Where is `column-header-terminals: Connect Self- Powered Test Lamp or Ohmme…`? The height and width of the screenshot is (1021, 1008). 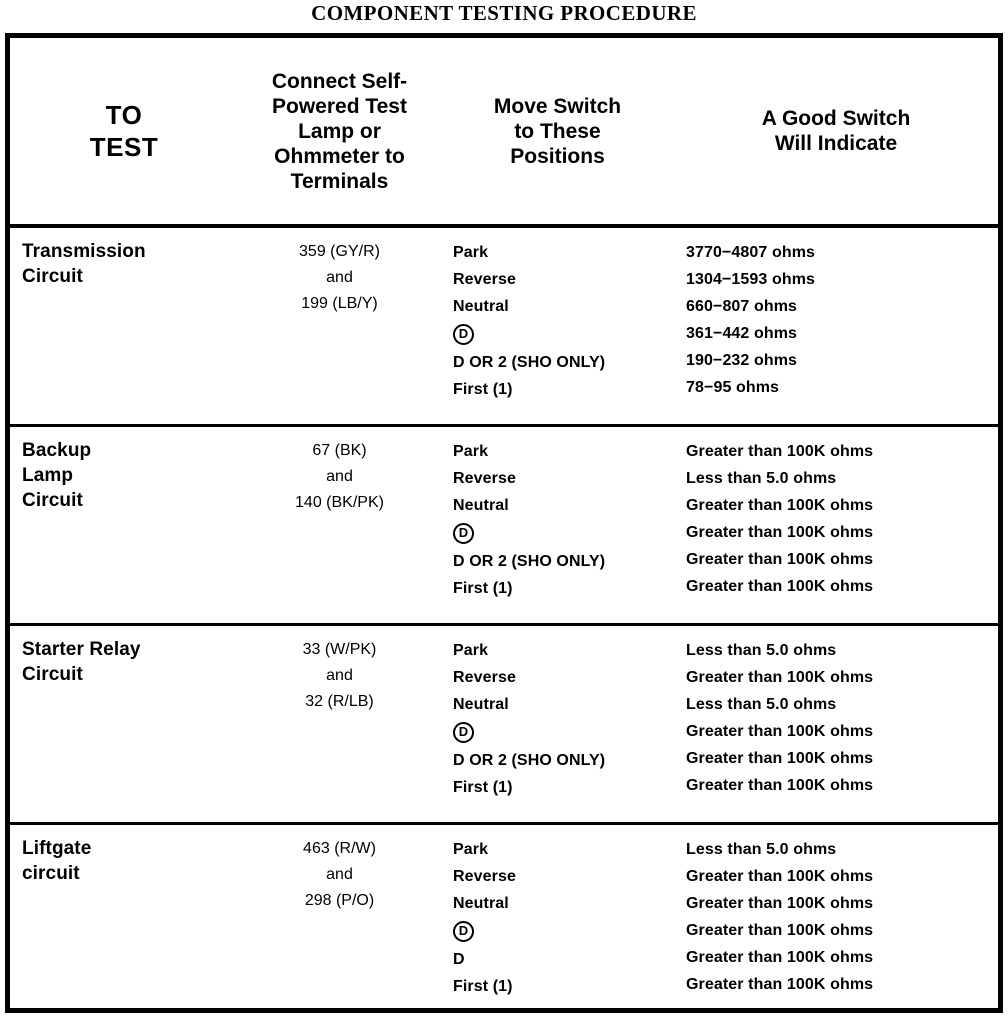
column-header-terminals: Connect Self- Powered Test Lamp or Ohmme… is located at coordinates (339, 132).